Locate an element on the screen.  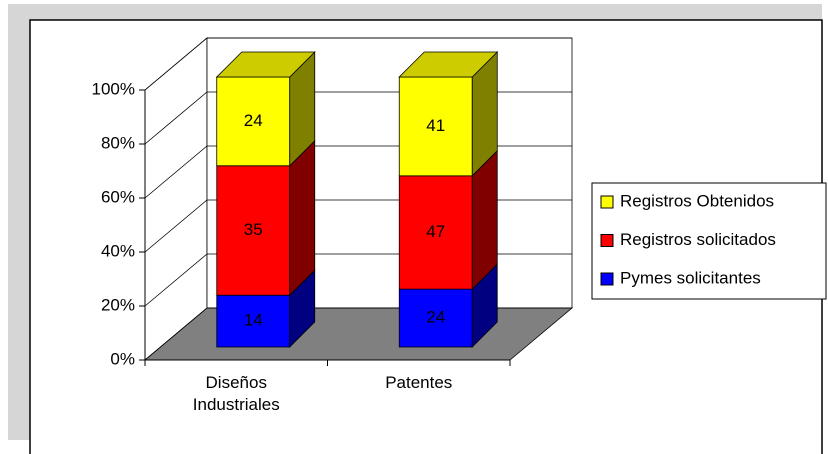
legend-box is located at coordinates (709, 241).